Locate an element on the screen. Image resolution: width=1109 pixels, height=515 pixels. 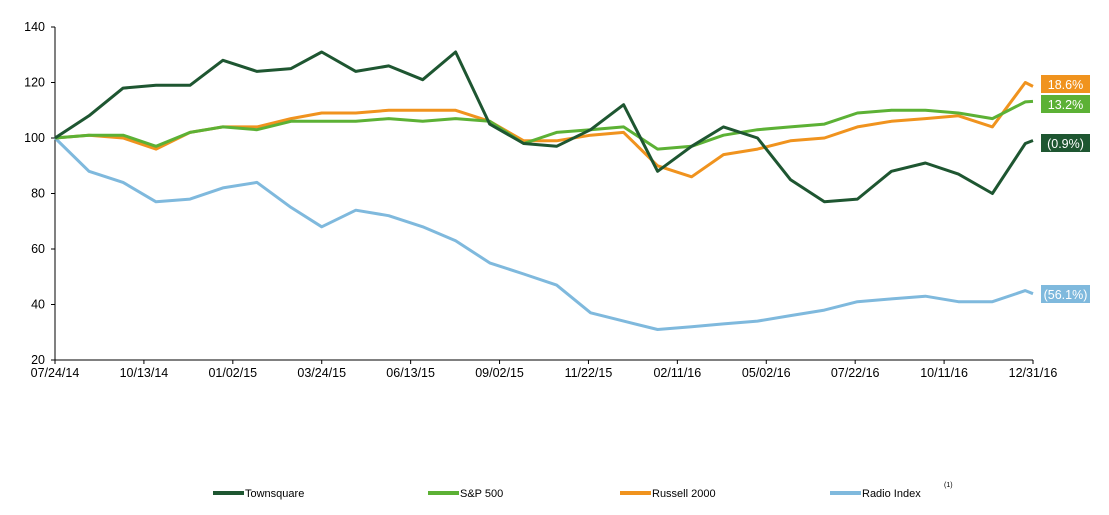
x-tick-label: 03/24/15 is located at coordinates (321, 373).